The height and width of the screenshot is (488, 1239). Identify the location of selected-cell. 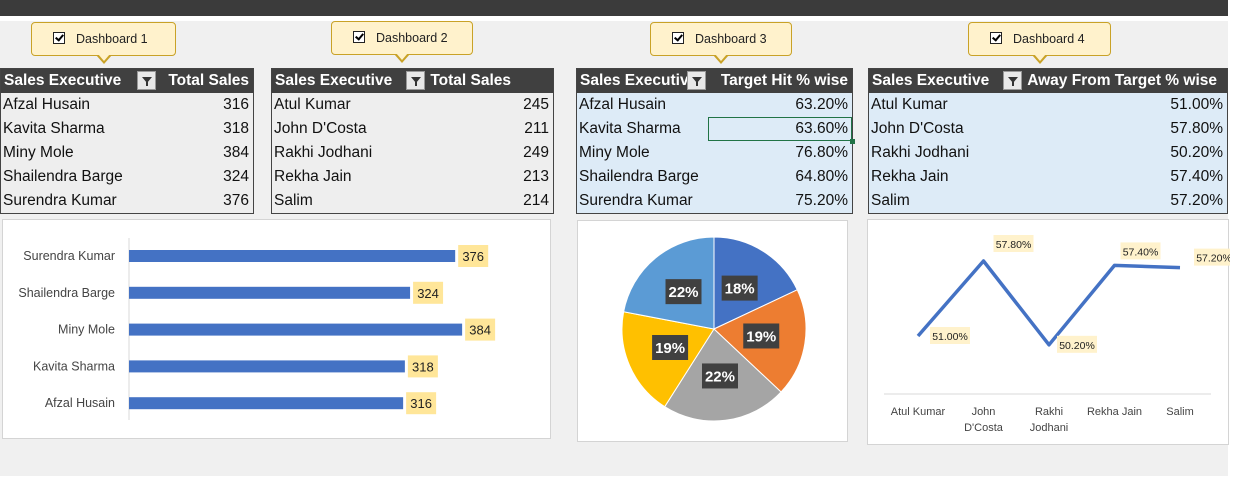
(781, 130).